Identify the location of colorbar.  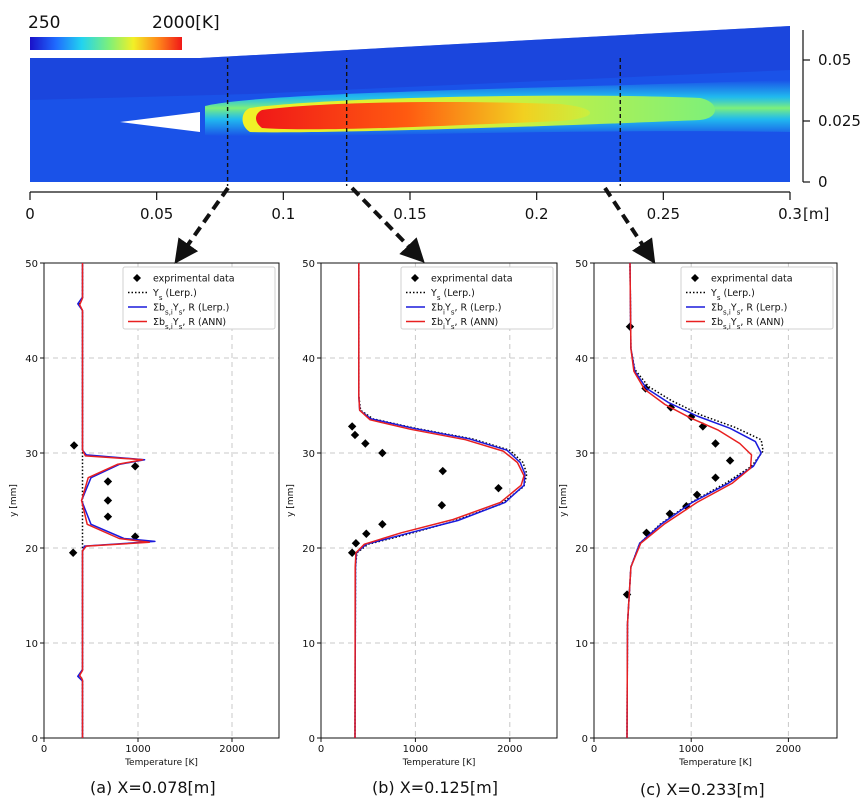
(106, 43).